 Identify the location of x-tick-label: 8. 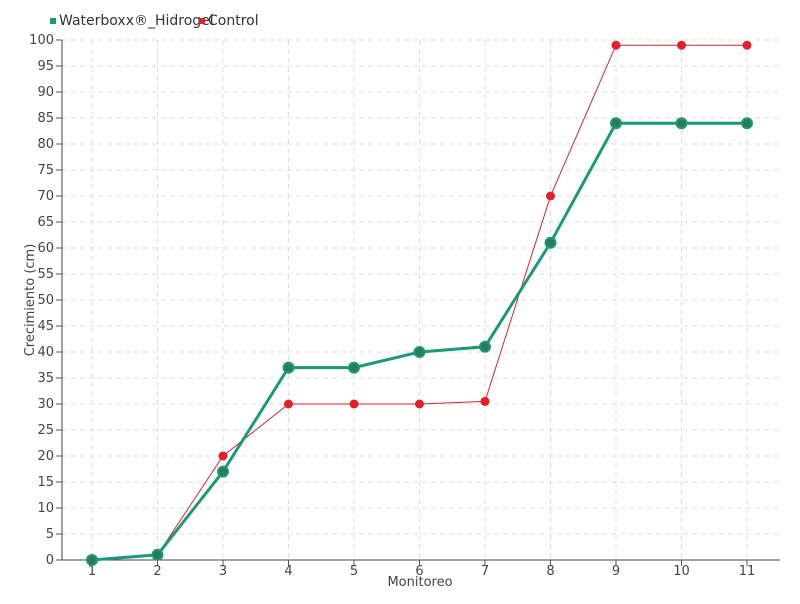
(550, 571).